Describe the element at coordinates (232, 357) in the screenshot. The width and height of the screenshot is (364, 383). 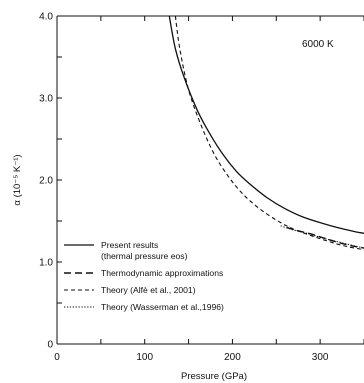
I see `x-tick-label: 200` at that location.